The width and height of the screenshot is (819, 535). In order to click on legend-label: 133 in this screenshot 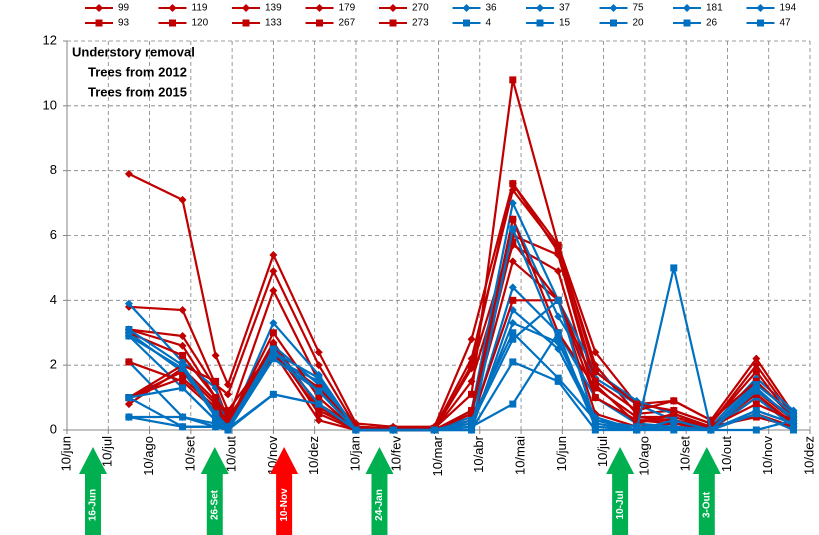, I will do `click(273, 23)`.